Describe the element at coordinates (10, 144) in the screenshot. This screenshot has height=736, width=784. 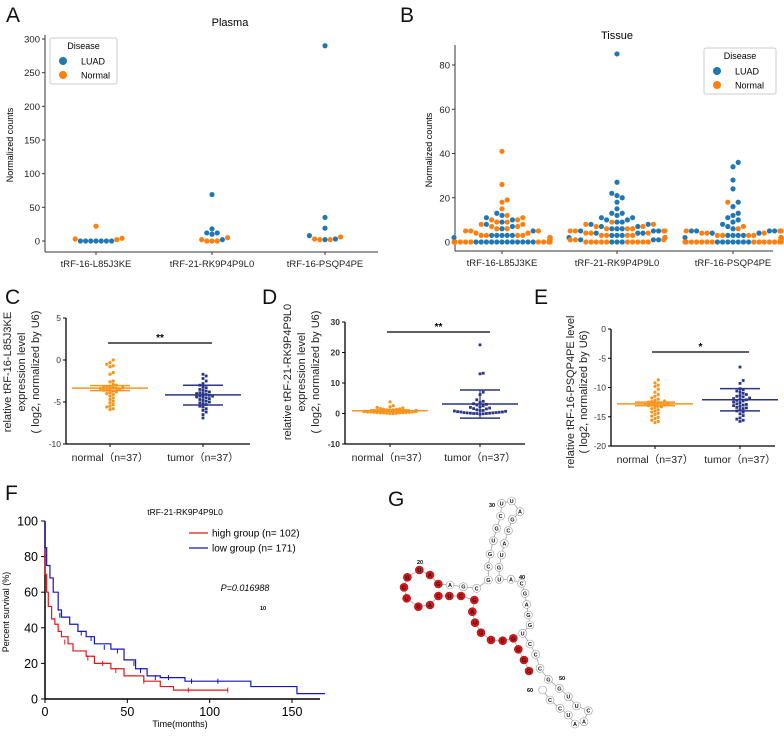
I see `y-axis-label: Normalized counts` at that location.